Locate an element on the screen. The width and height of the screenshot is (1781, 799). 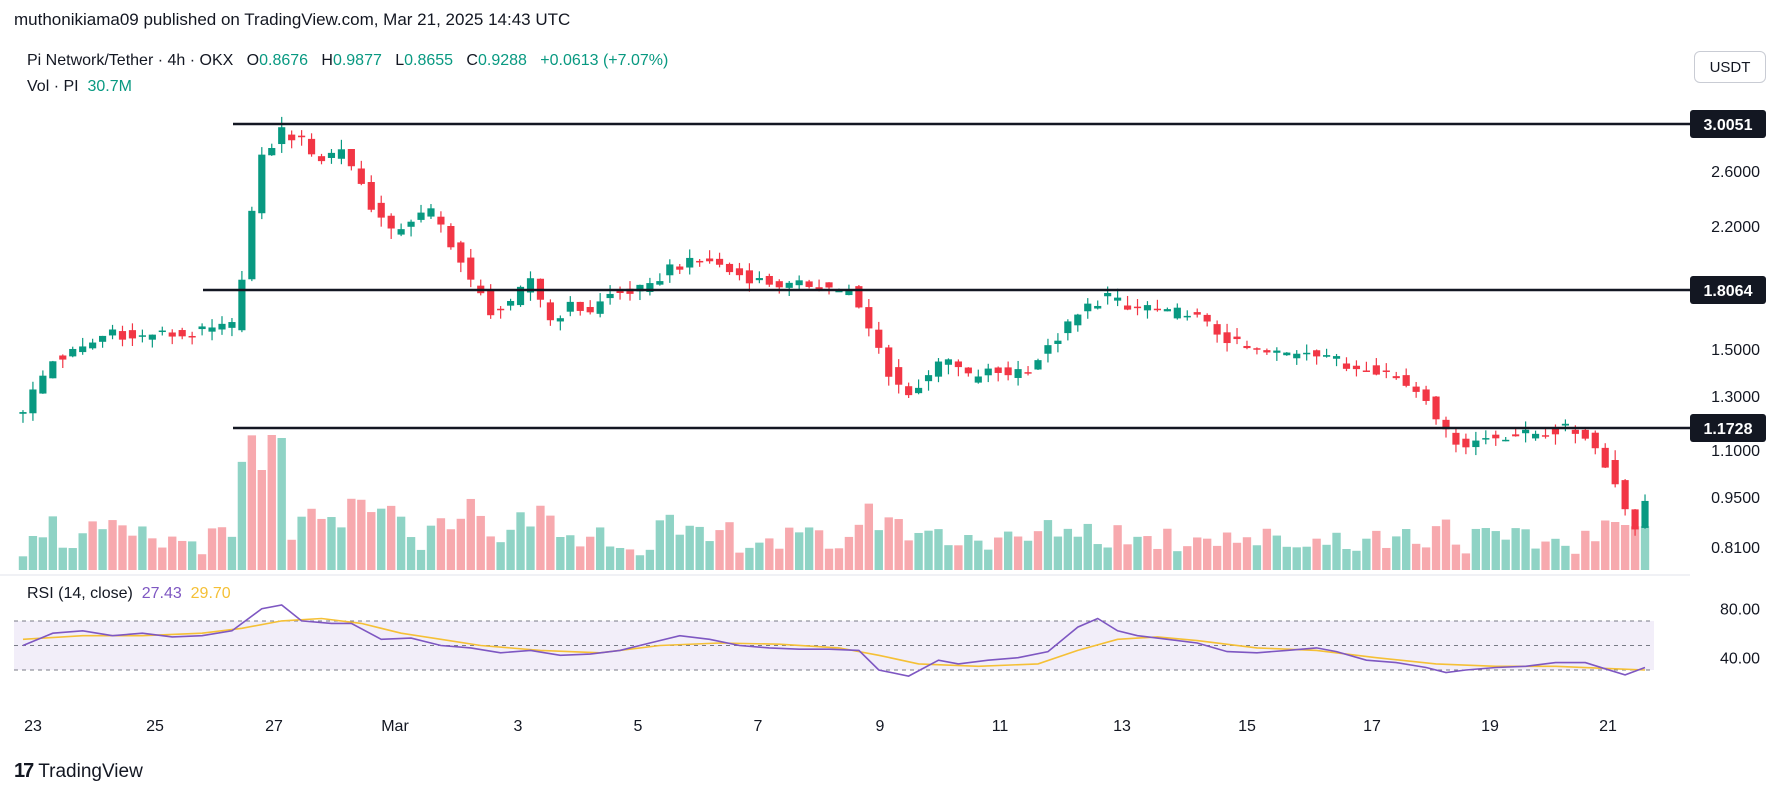
rsi-tick-label: 80.00 is located at coordinates (1740, 610).